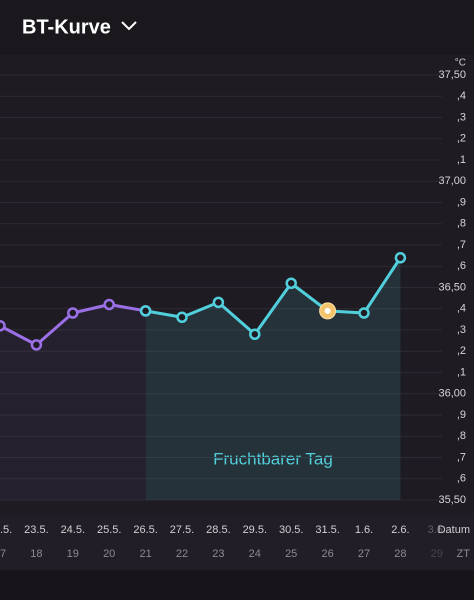  Describe the element at coordinates (437, 554) in the screenshot. I see `cycle-day-label: 29` at that location.